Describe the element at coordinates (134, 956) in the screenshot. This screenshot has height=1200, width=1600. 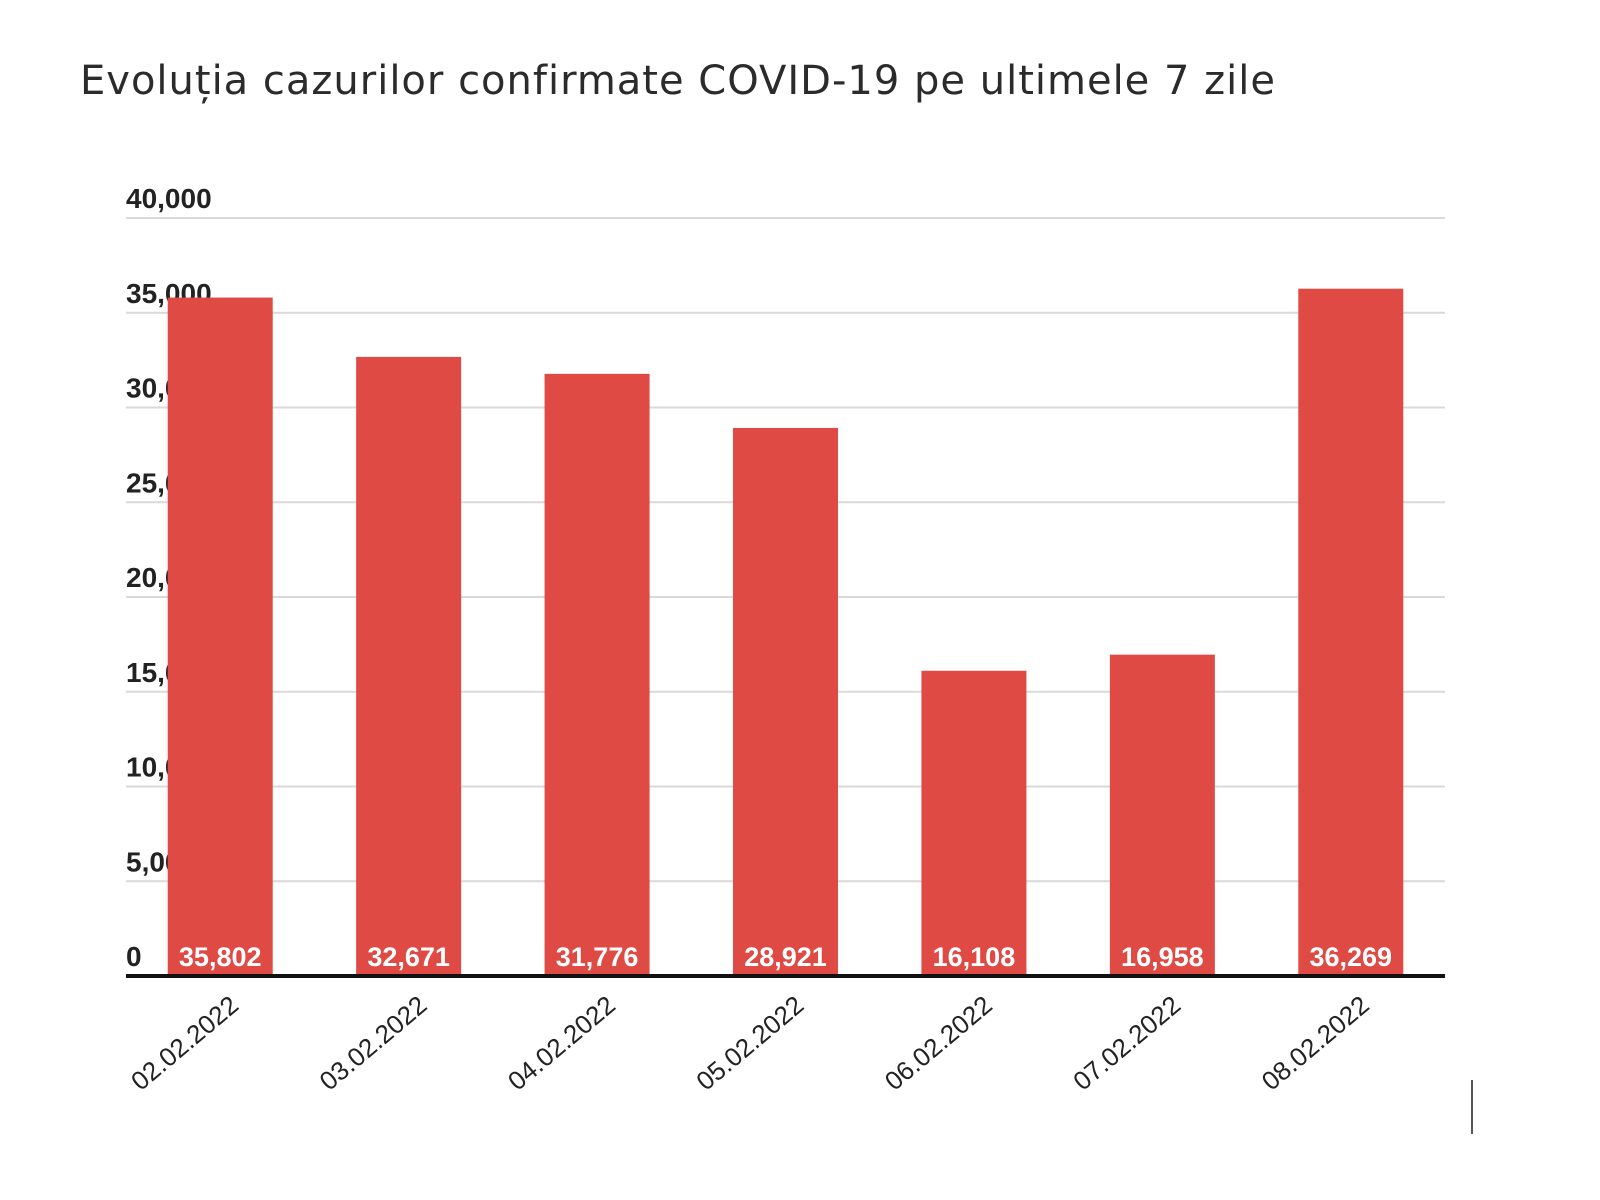
I see `y-tick-label: 0` at that location.